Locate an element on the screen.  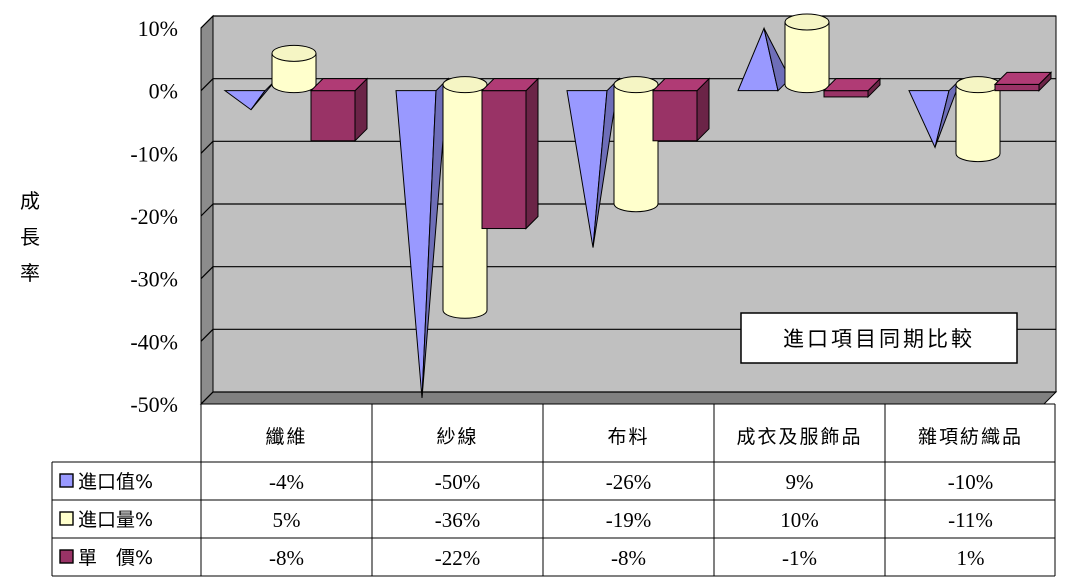
legend-label: 進口量% is located at coordinates (115, 520).